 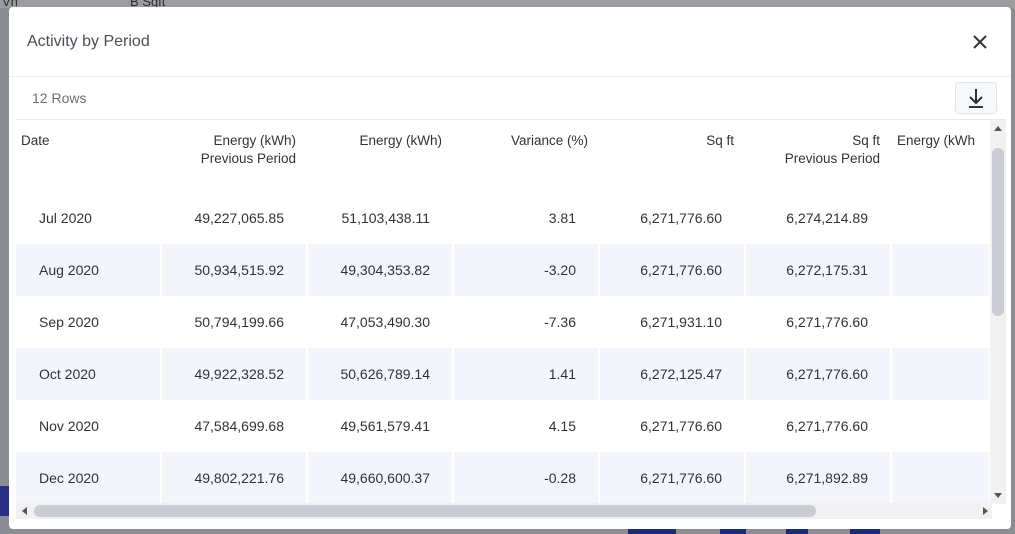 What do you see at coordinates (998, 495) in the screenshot?
I see `scroll-down-icon` at bounding box center [998, 495].